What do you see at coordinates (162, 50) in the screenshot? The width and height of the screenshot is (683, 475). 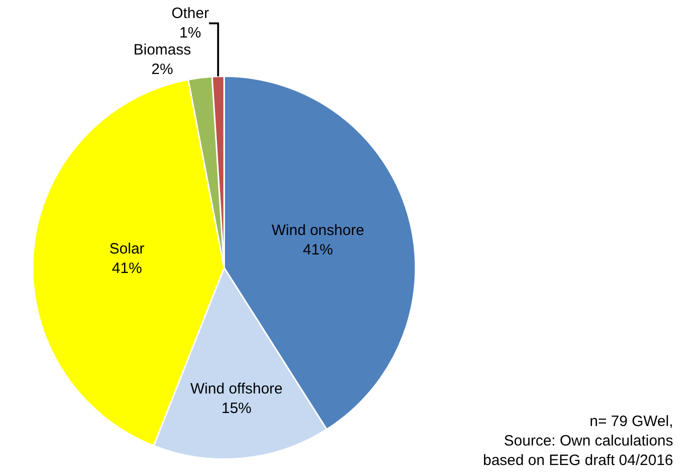 I see `slice-label: Biomass` at bounding box center [162, 50].